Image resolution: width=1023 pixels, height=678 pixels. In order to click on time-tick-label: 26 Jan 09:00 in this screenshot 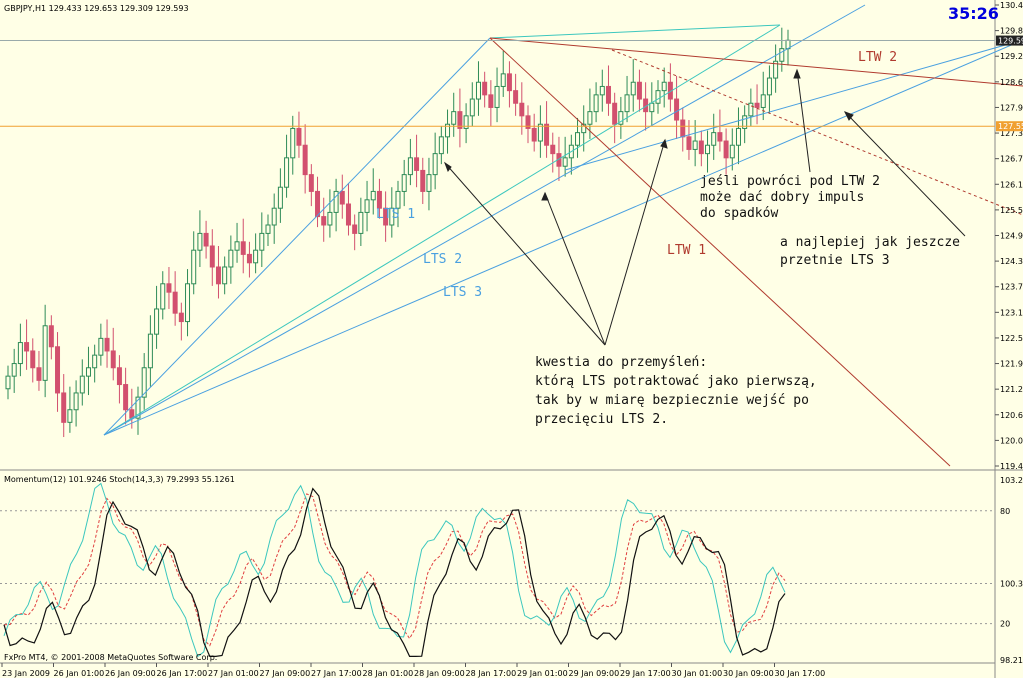, I will do `click(130, 673)`.